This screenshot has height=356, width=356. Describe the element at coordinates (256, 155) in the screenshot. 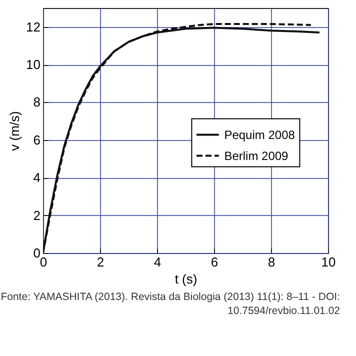

I see `legend-label: Berlim 2009` at that location.